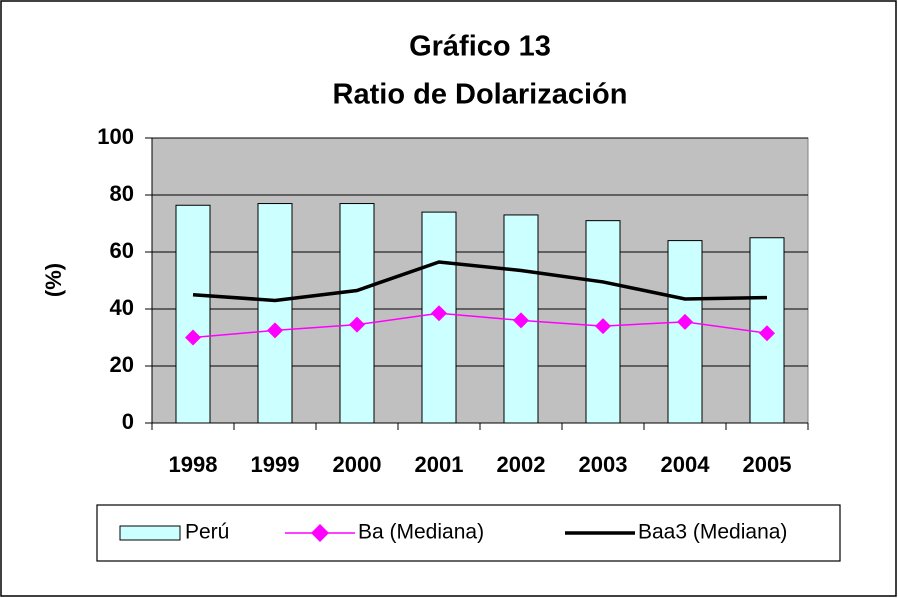  I want to click on legend-marker, so click(320, 533).